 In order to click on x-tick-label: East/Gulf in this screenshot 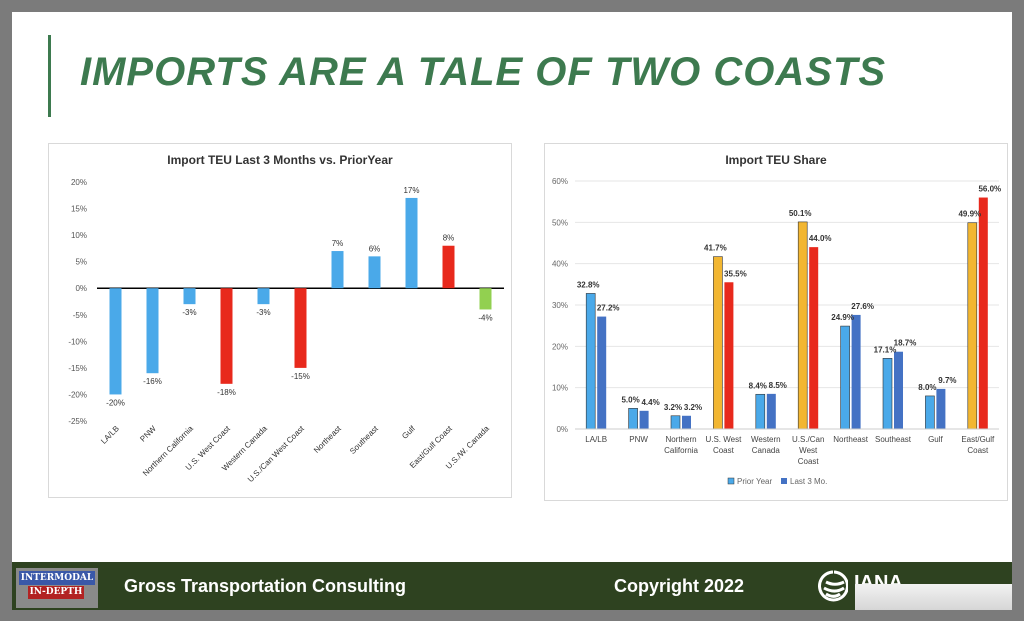, I will do `click(978, 439)`.